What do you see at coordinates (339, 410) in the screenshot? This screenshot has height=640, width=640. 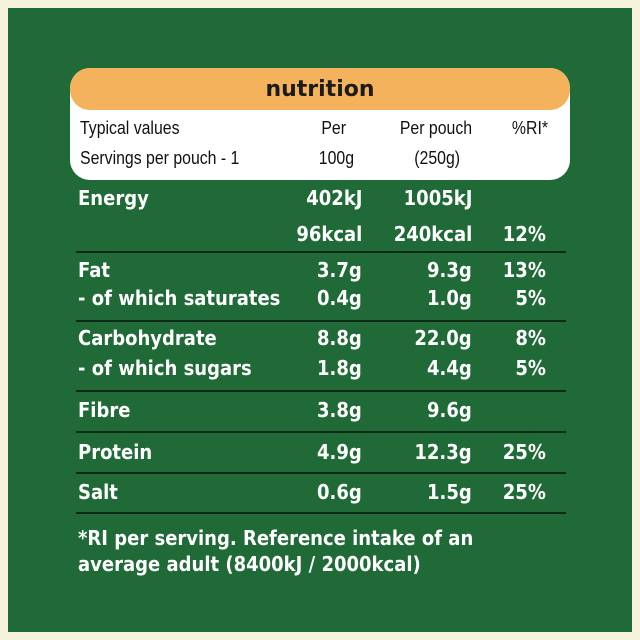 I see `row-per100: 3.8g` at bounding box center [339, 410].